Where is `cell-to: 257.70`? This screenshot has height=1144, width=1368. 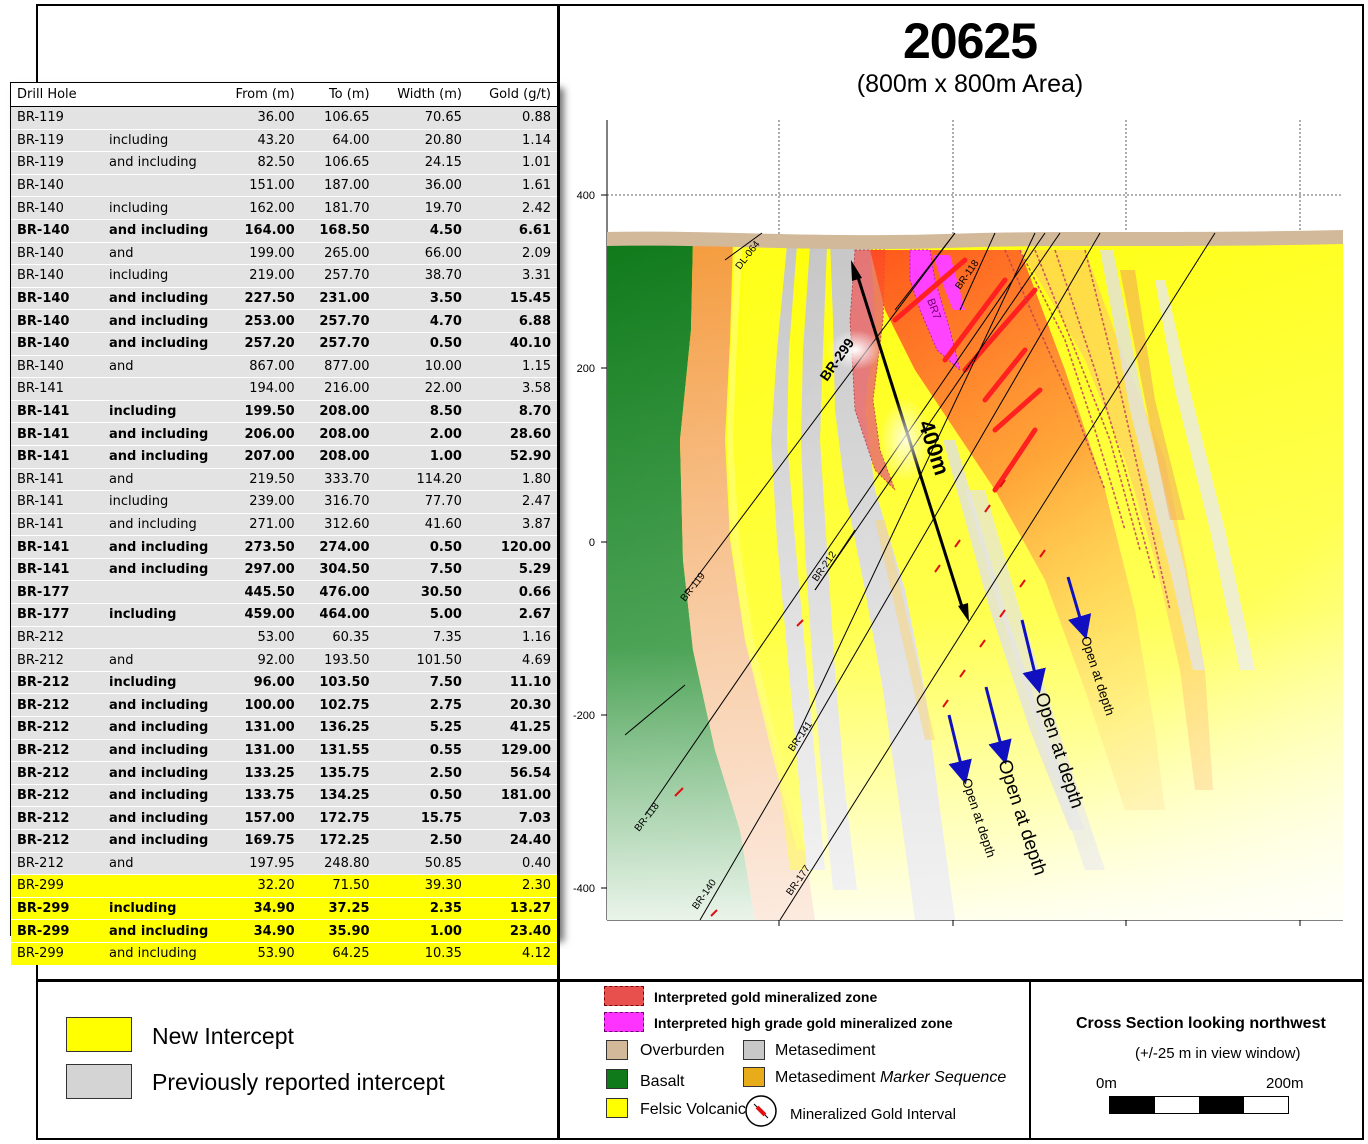
cell-to: 257.70 is located at coordinates (338, 321).